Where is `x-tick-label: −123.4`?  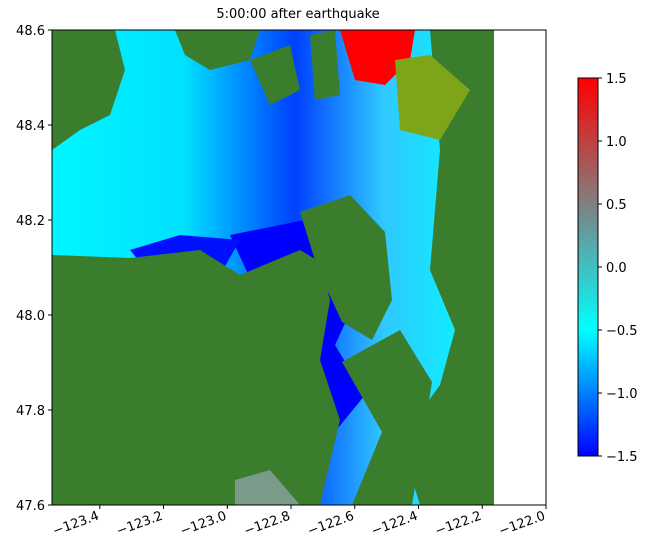 x-tick-label: −123.4 is located at coordinates (76, 524).